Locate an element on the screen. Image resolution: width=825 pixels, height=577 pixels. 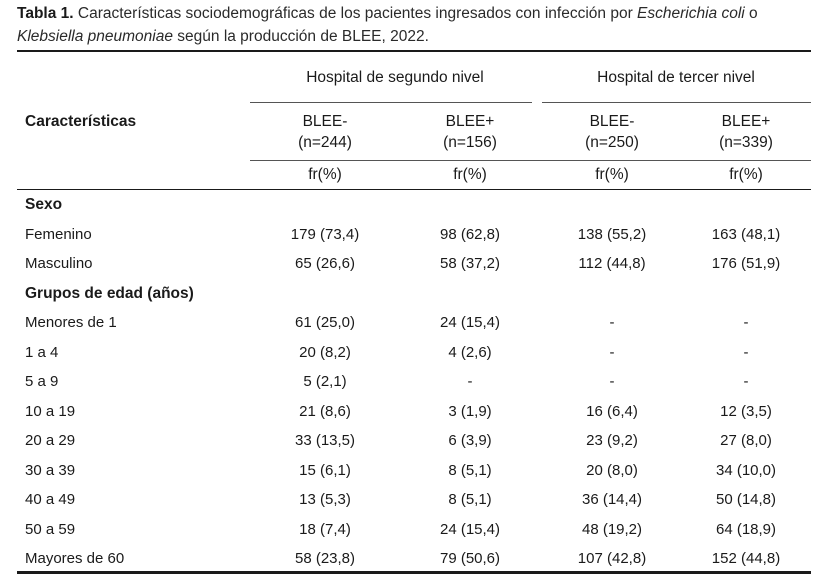
table-cell: 58 (37,2) is located at coordinates (470, 263).